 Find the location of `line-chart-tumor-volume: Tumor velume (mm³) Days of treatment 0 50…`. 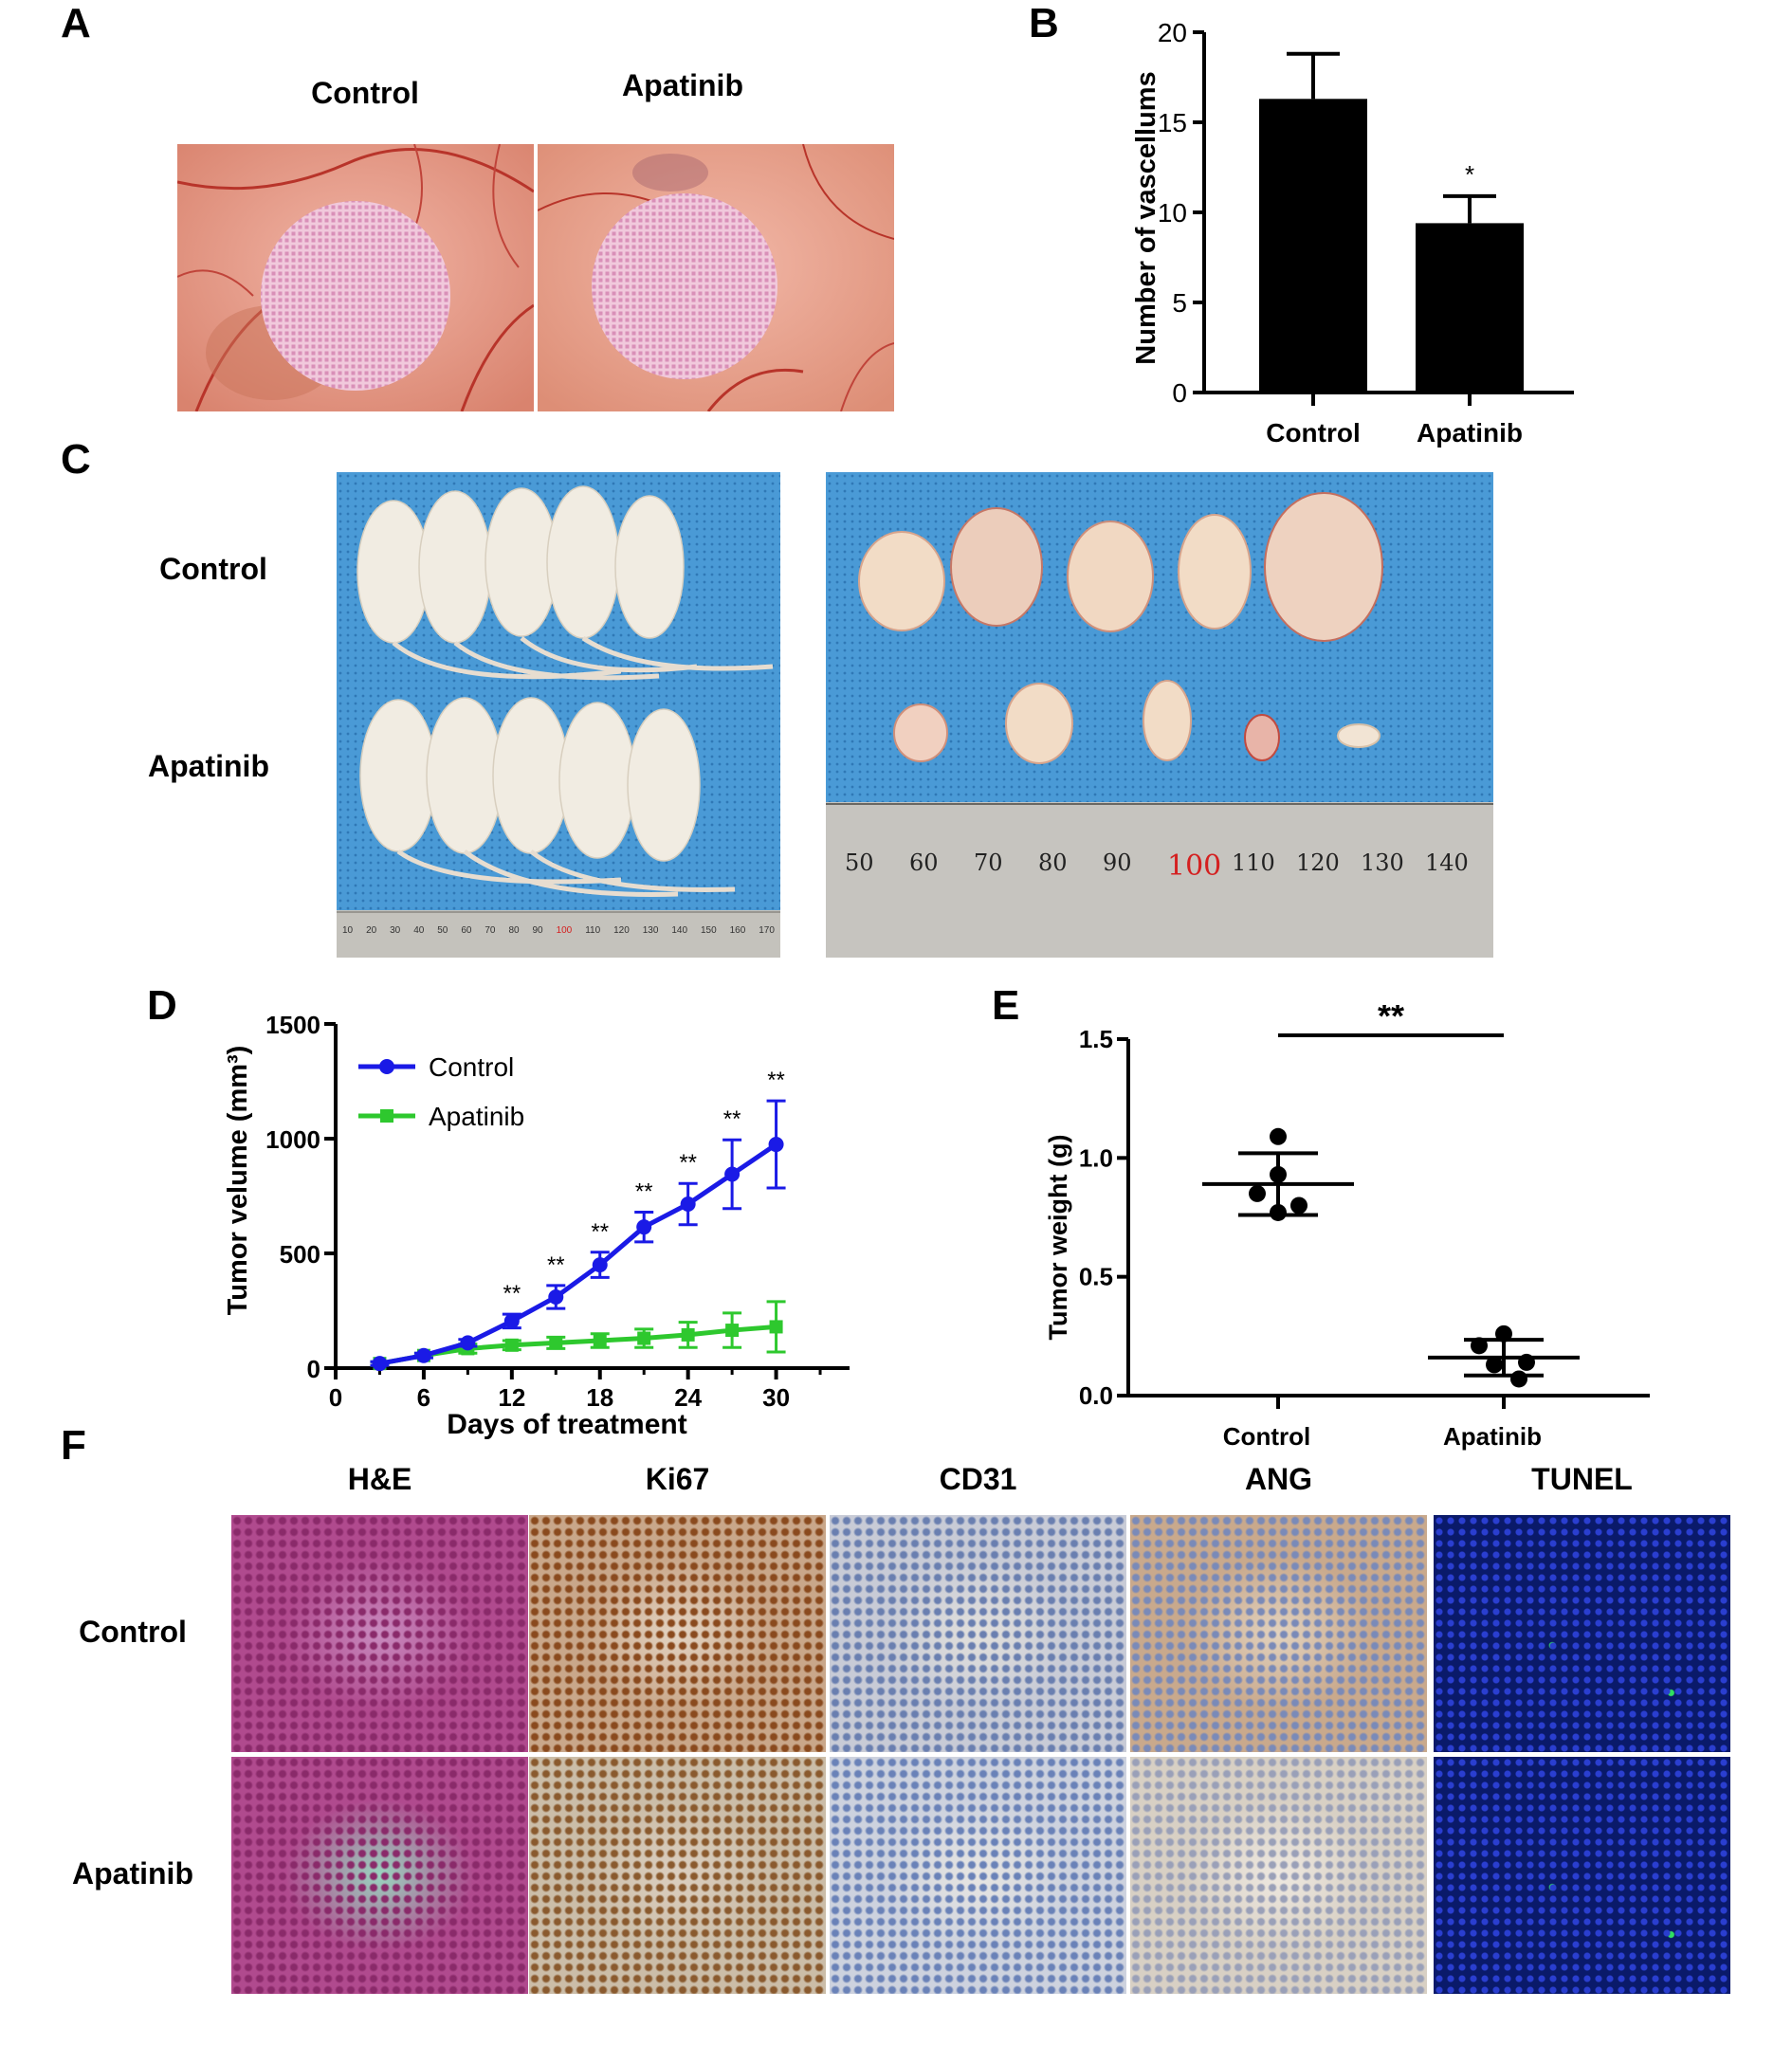

line-chart-tumor-volume: Tumor velume (mm³) Days of treatment 0 50… is located at coordinates (536, 1225).